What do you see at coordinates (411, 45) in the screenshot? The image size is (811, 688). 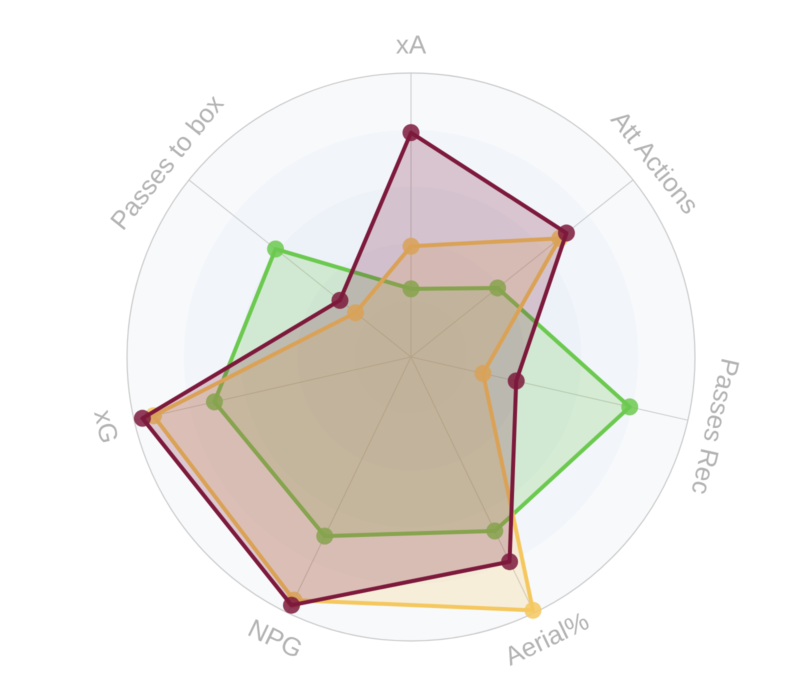 I see `spoke-label: xA` at bounding box center [411, 45].